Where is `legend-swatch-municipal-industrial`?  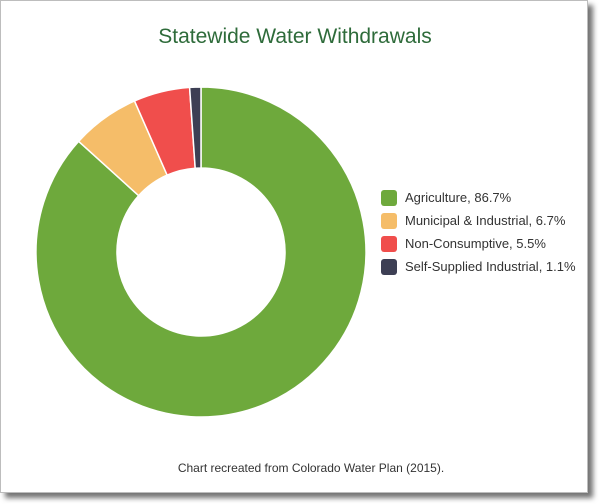
legend-swatch-municipal-industrial is located at coordinates (389, 221).